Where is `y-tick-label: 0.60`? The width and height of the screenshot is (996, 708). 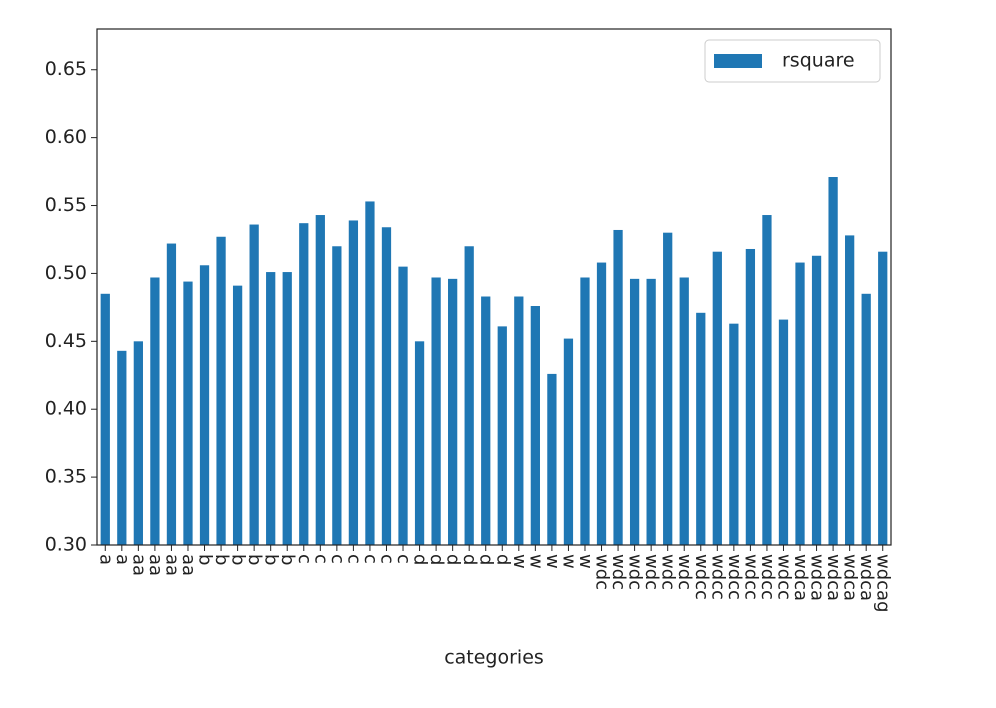 y-tick-label: 0.60 is located at coordinates (66, 137).